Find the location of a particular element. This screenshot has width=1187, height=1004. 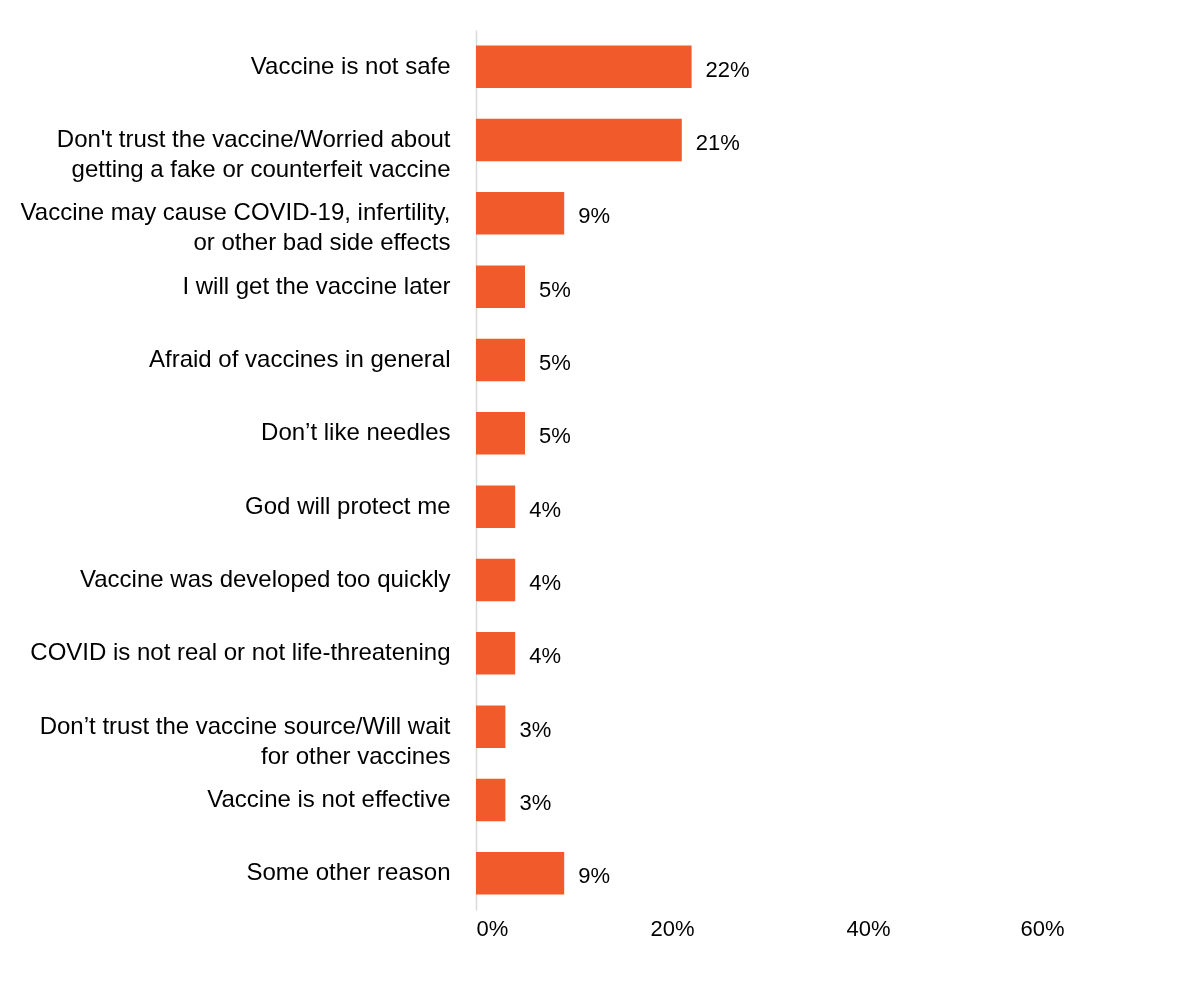

data-label: 22% is located at coordinates (727, 69).